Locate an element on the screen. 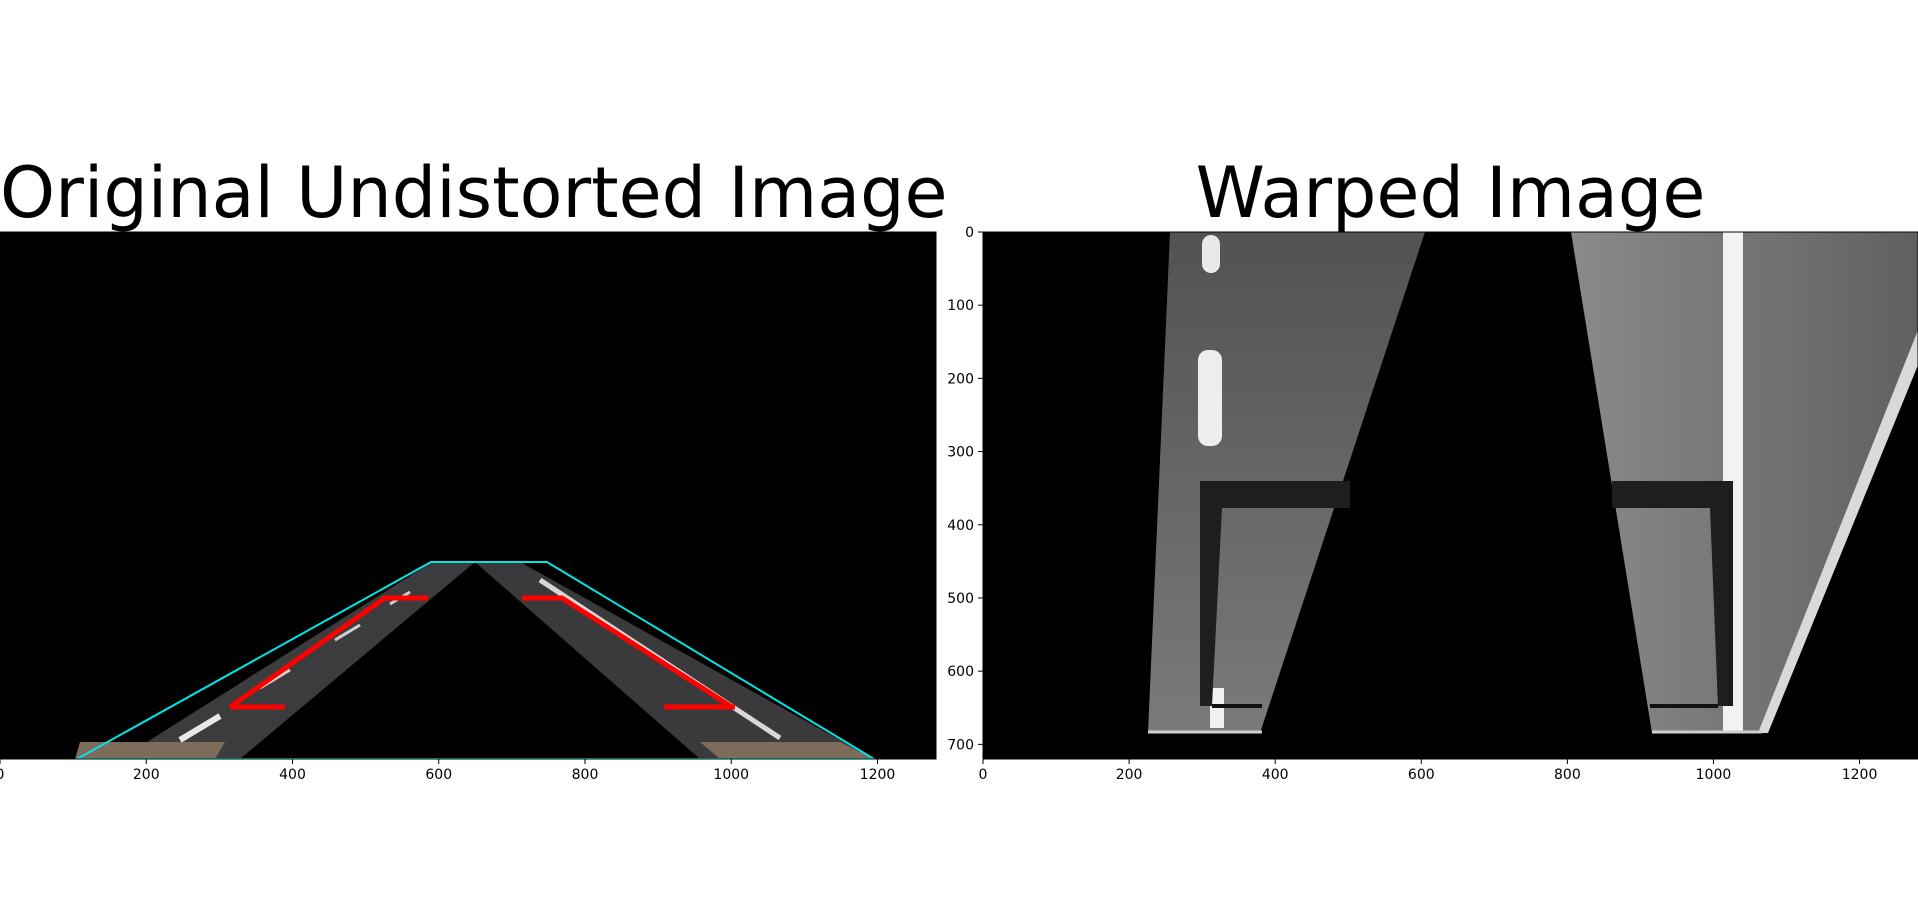 The image size is (1918, 900). left-x-tick-label: 600 is located at coordinates (438, 775).